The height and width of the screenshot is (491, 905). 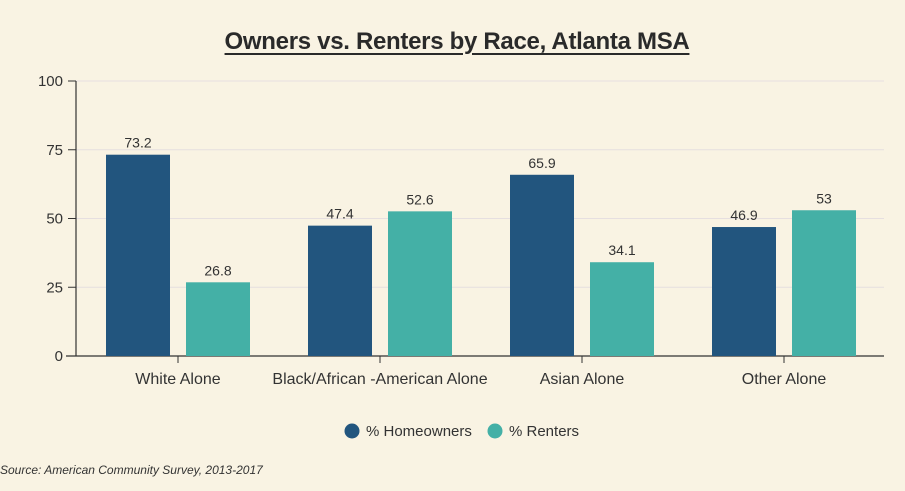 What do you see at coordinates (137, 143) in the screenshot?
I see `homeowners-value-label: 73.2` at bounding box center [137, 143].